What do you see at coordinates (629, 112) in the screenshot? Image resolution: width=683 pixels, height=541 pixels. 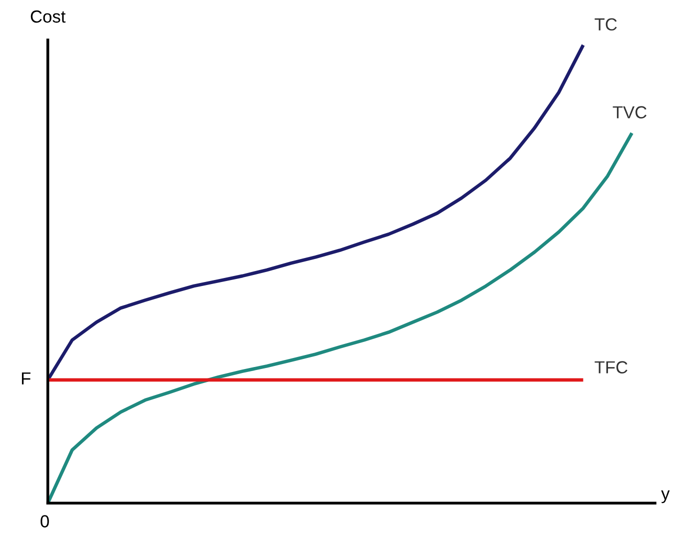 I see `series-label: TVC` at bounding box center [629, 112].